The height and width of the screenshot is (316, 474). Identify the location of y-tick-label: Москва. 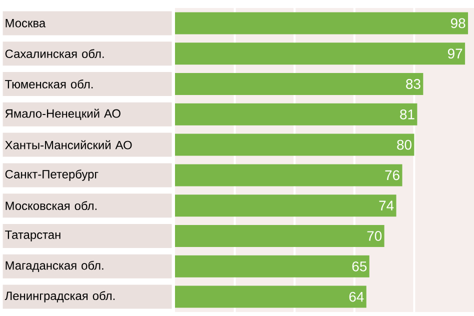
(26, 23).